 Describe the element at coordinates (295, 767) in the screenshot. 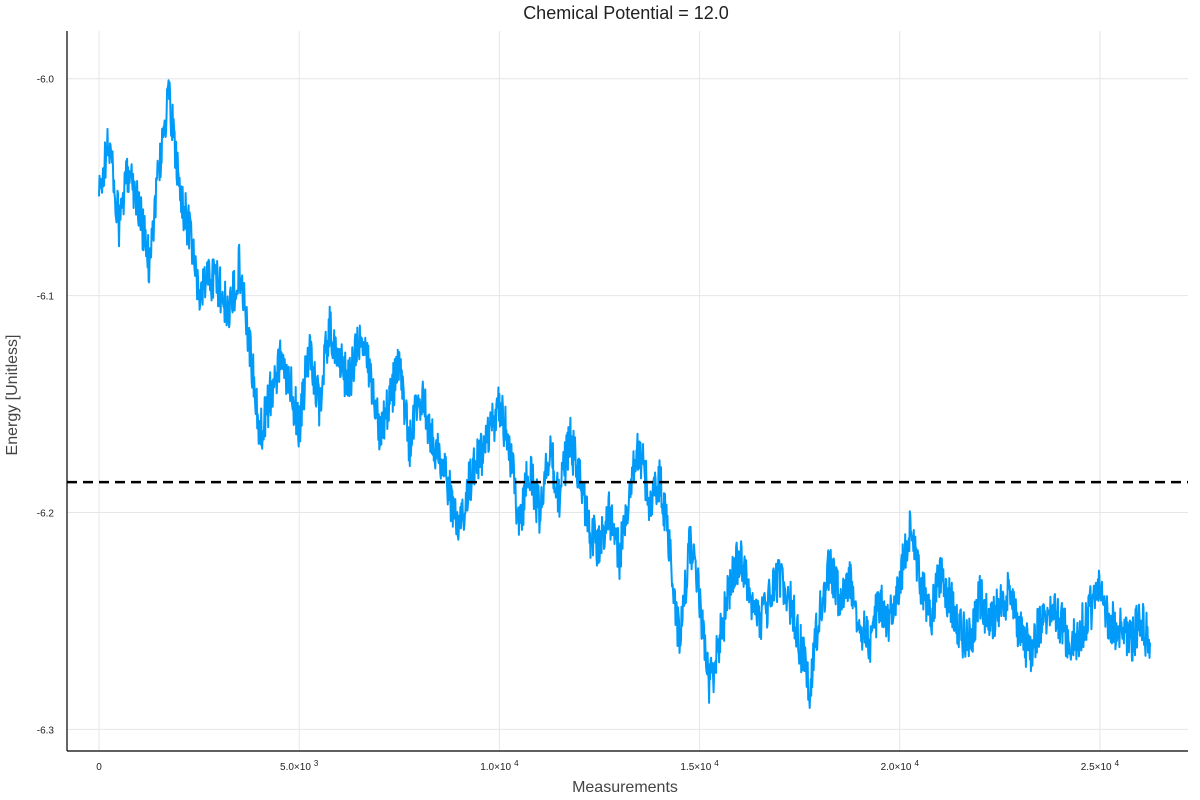

I see `x-tick-mantissa: 5.0×10` at that location.